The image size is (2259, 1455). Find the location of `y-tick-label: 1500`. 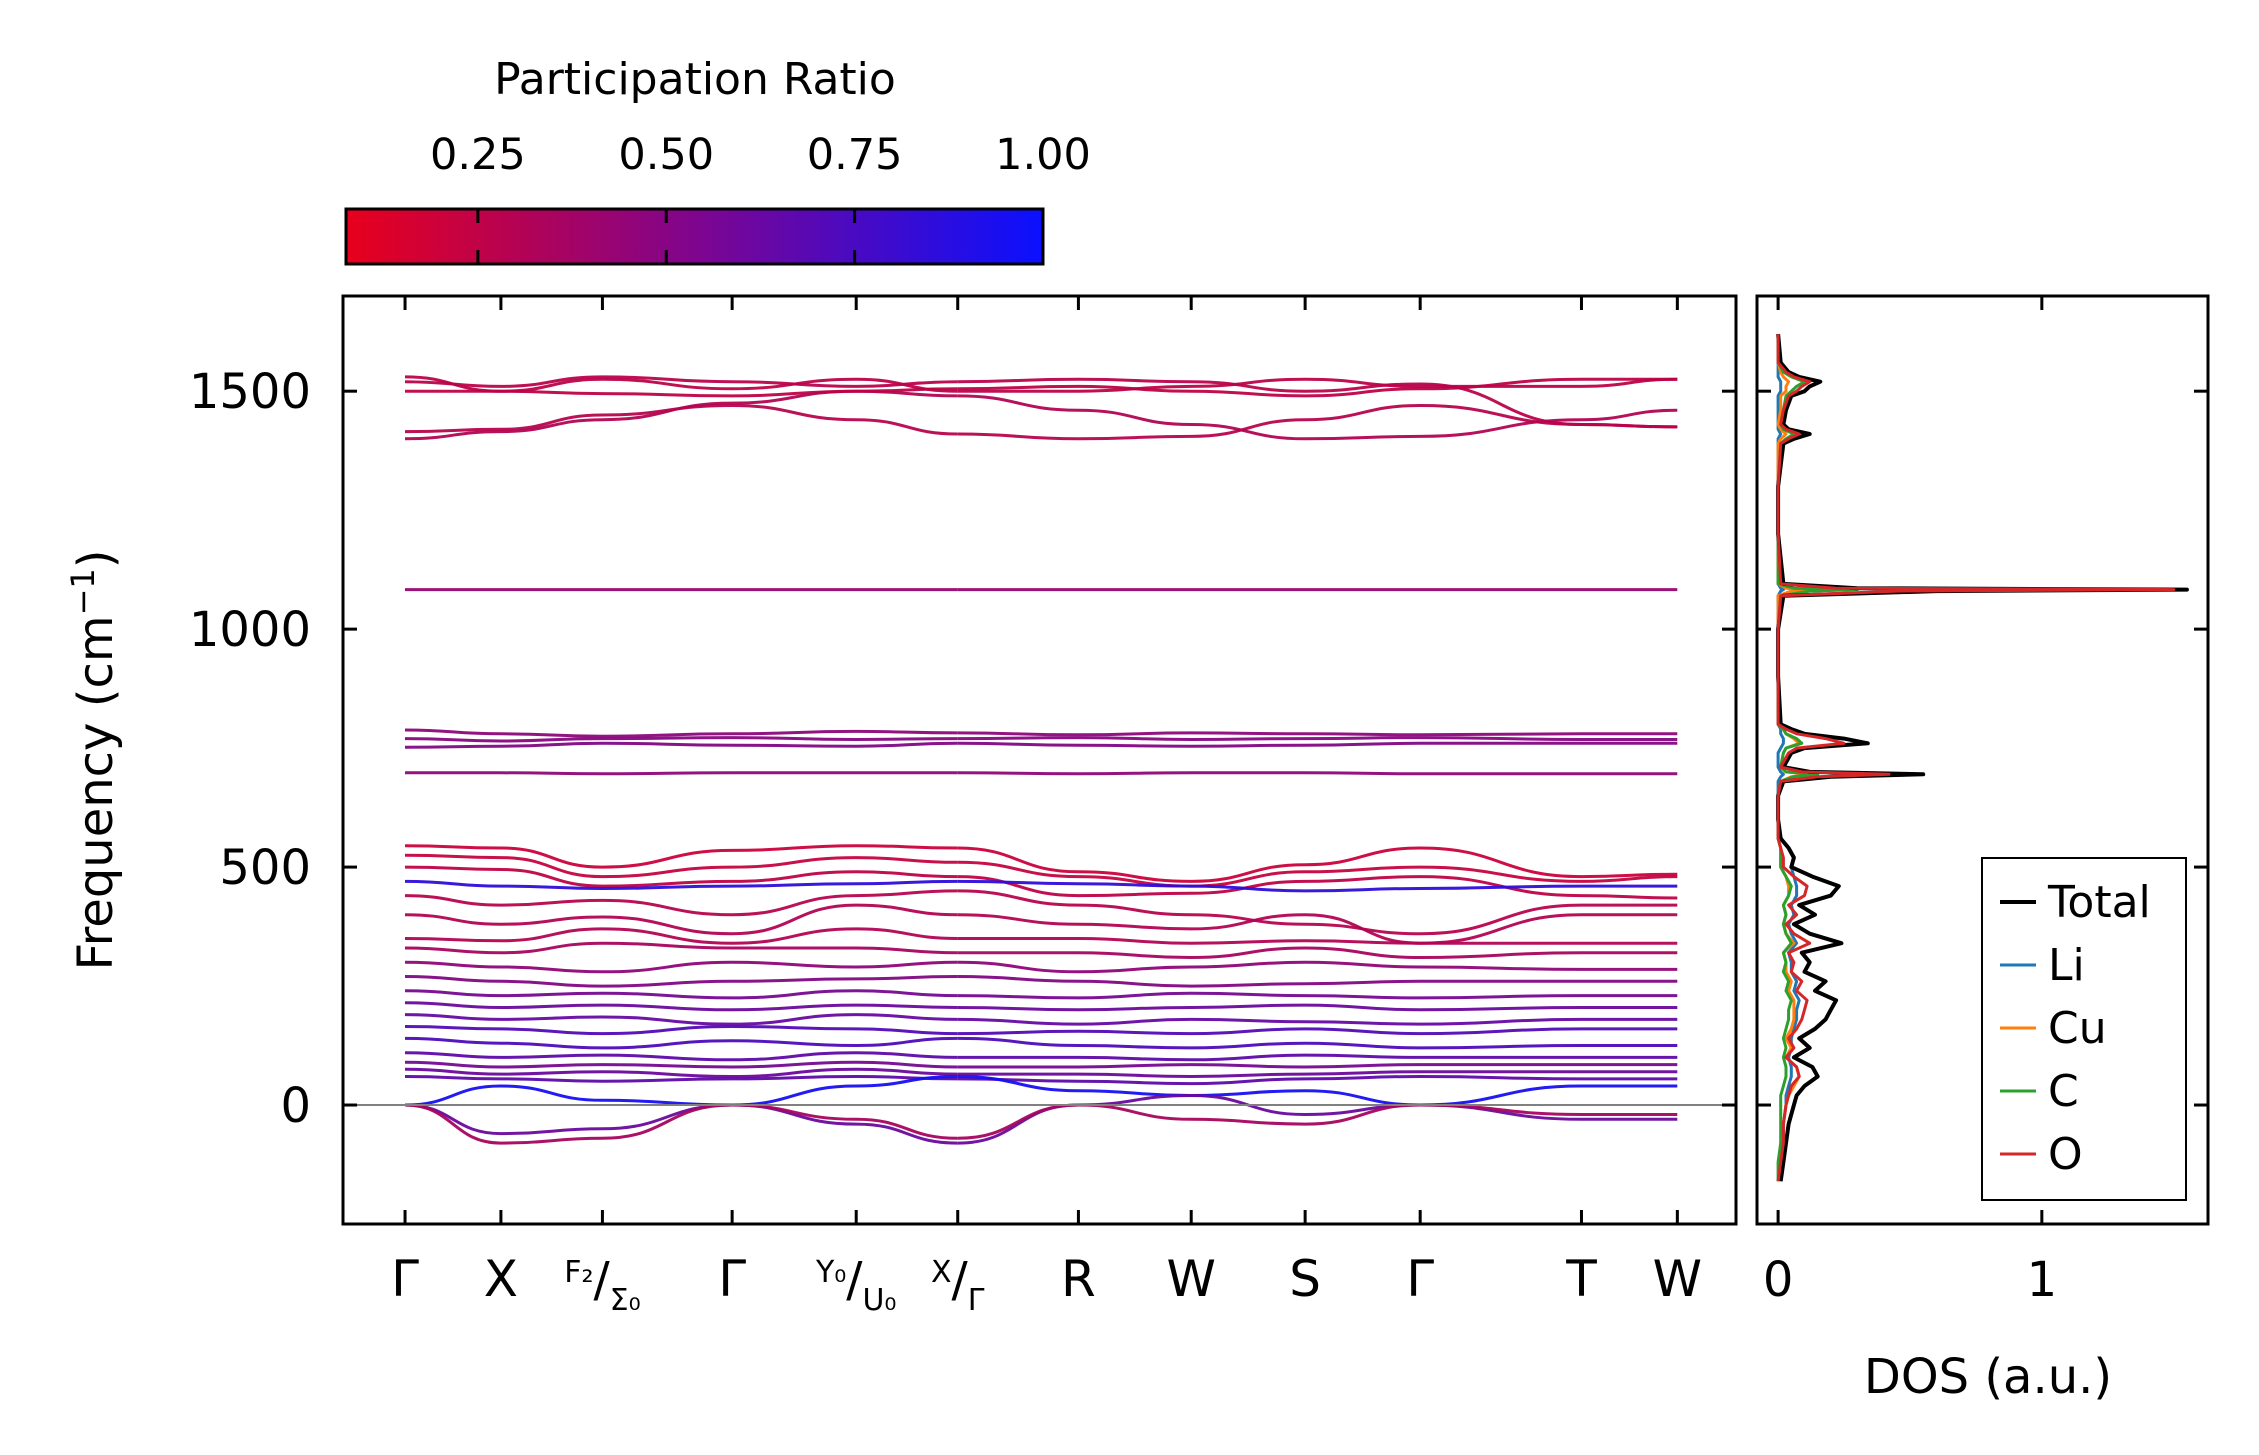

y-tick-label: 1500 is located at coordinates (250, 392).